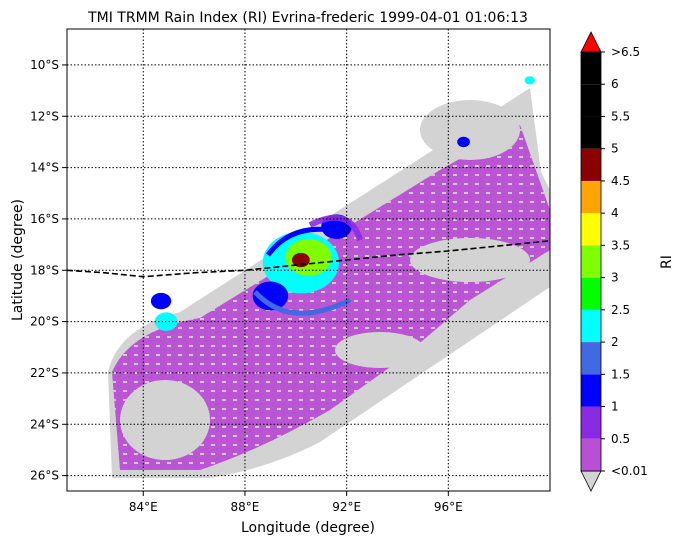  I want to click on colorbar-tick-label: 5, so click(615, 149).